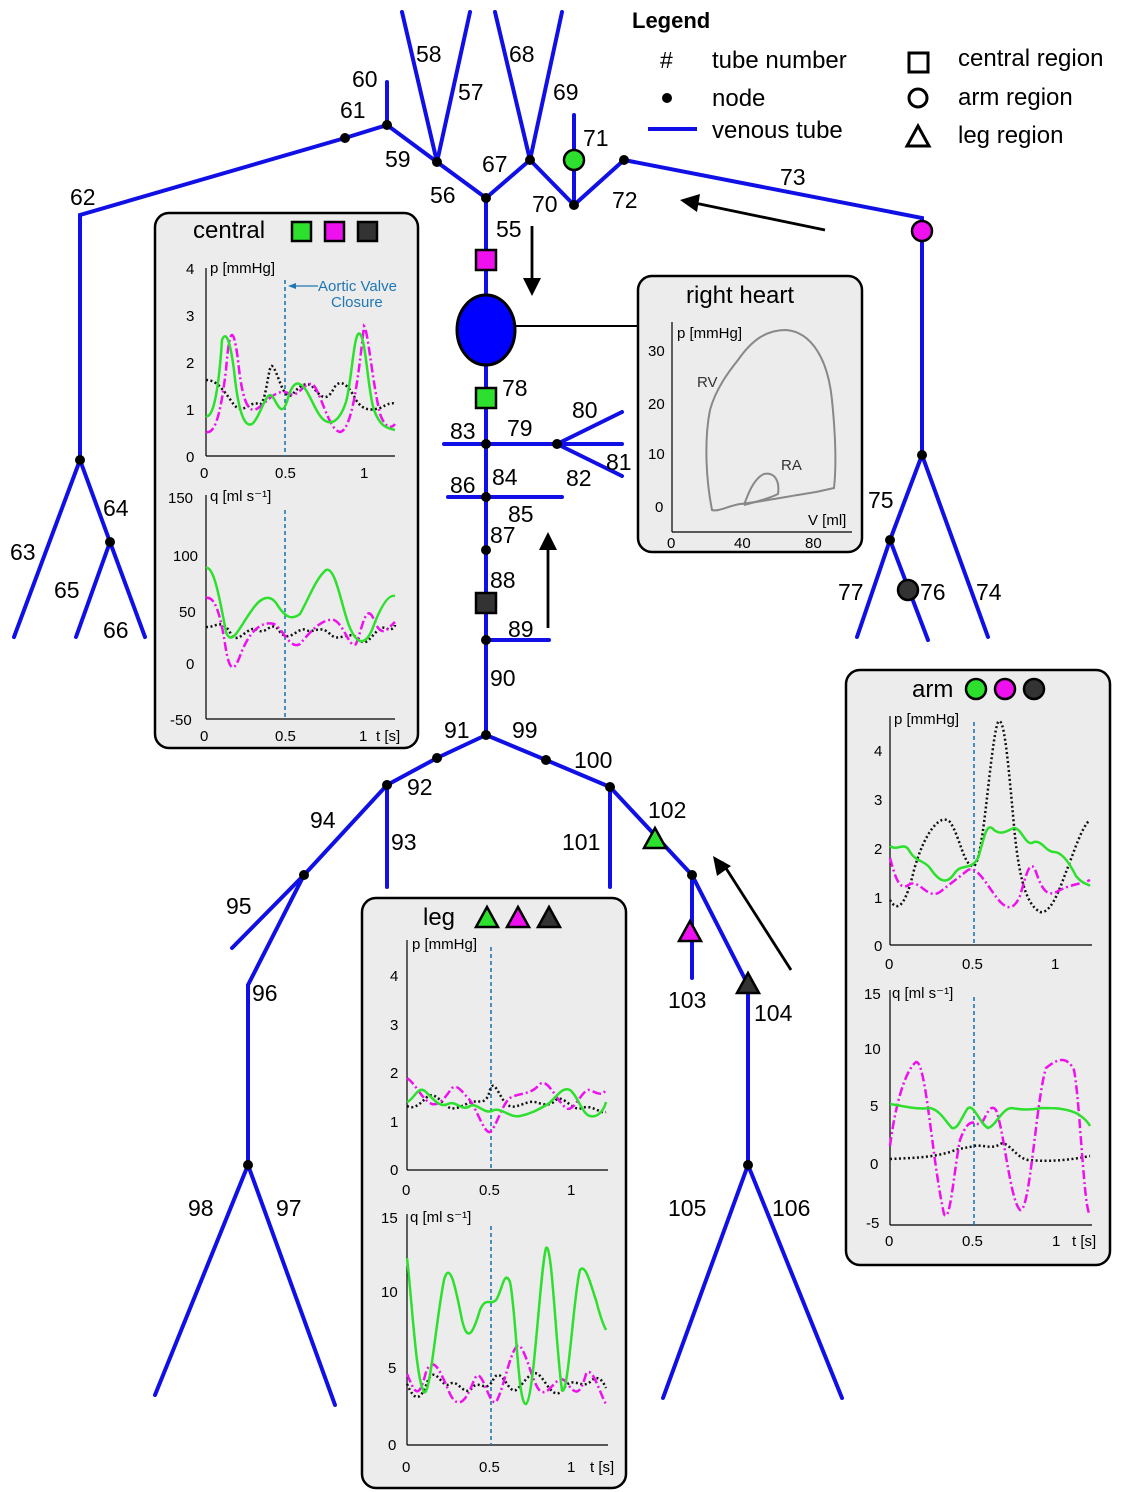 The width and height of the screenshot is (1146, 1492). I want to click on ra-loop, so click(761, 489).